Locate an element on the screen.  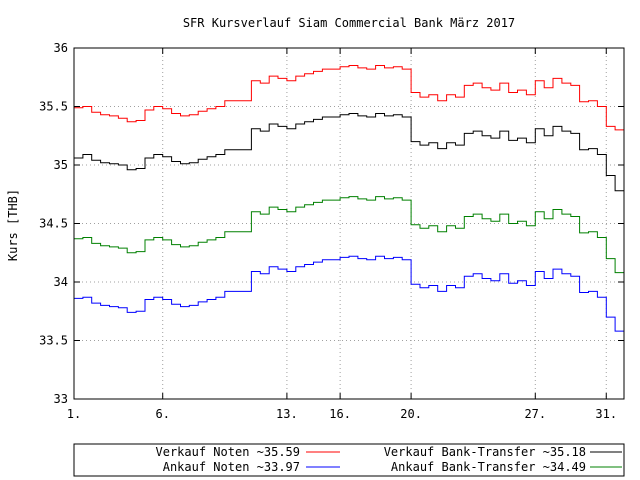
x-tick-label: 16. is located at coordinates (340, 414).